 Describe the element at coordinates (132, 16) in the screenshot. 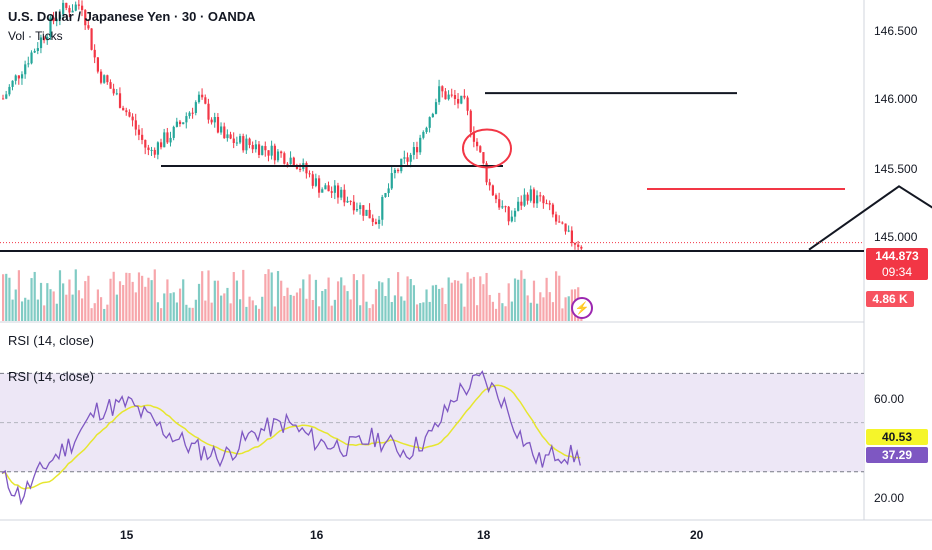

I see `chart-title: U.S. Dollar / Japanese Yen · 30 · OANDA` at that location.